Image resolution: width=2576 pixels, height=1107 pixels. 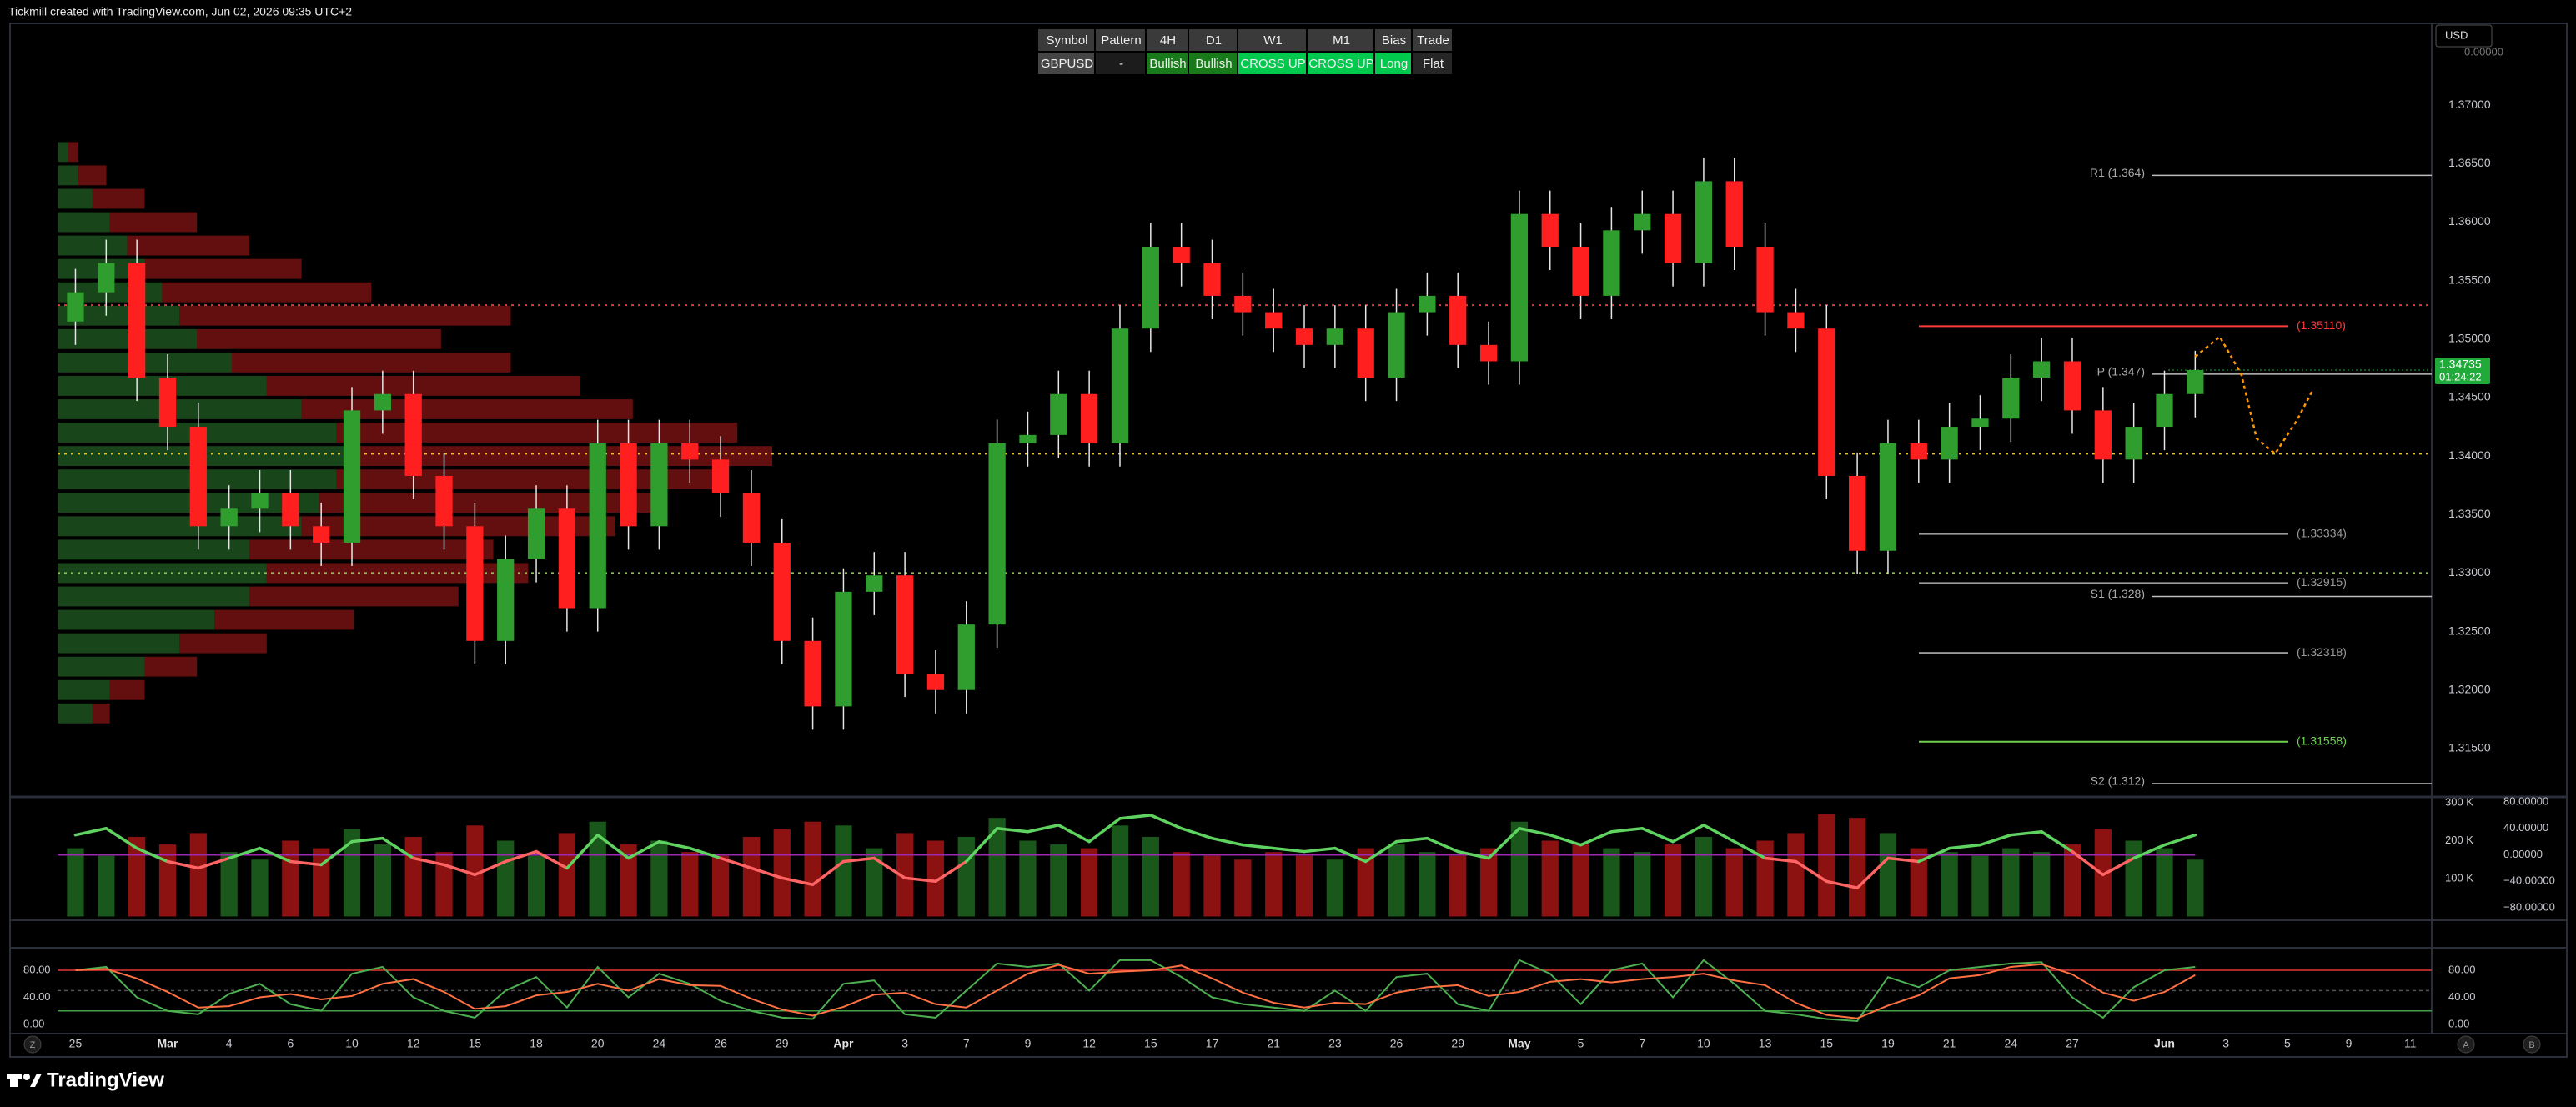 What do you see at coordinates (1150, 1043) in the screenshot?
I see `x-tick-label: 15` at bounding box center [1150, 1043].